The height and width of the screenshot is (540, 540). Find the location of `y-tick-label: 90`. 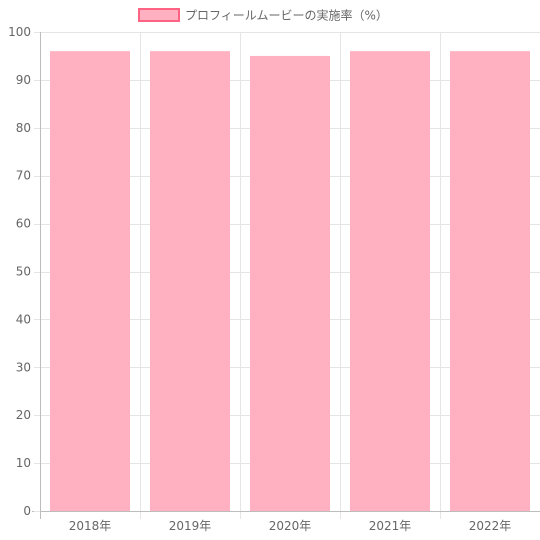

y-tick-label: 90 is located at coordinates (23, 80).